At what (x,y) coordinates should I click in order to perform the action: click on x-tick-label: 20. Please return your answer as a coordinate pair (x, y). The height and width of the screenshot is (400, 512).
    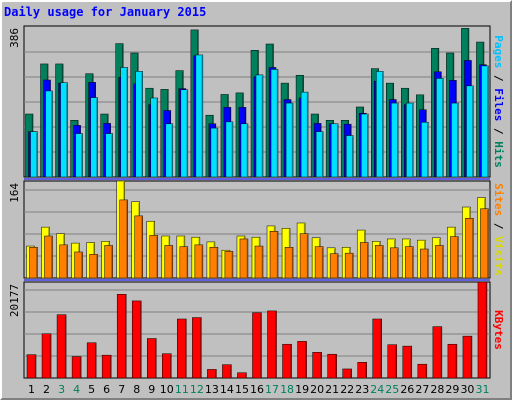
    Looking at the image, I should click on (317, 389).